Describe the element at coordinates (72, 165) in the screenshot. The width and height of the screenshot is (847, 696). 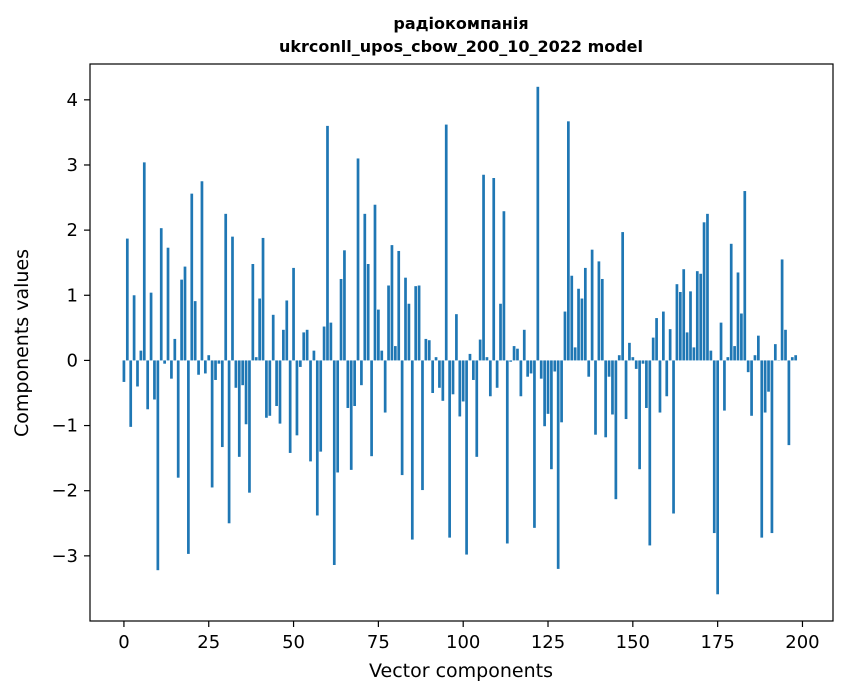
I see `y-tick-label: 3` at that location.